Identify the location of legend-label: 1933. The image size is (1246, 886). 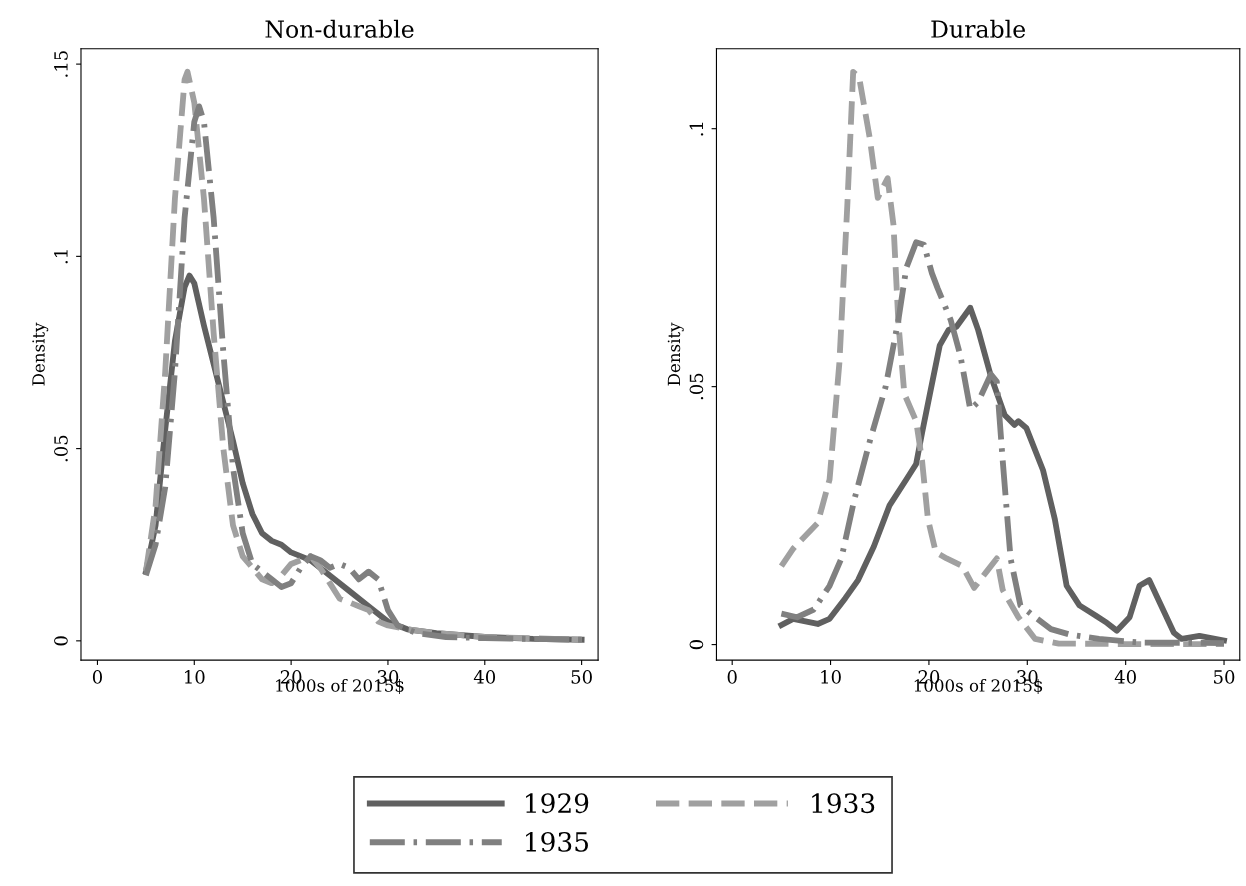
(843, 803).